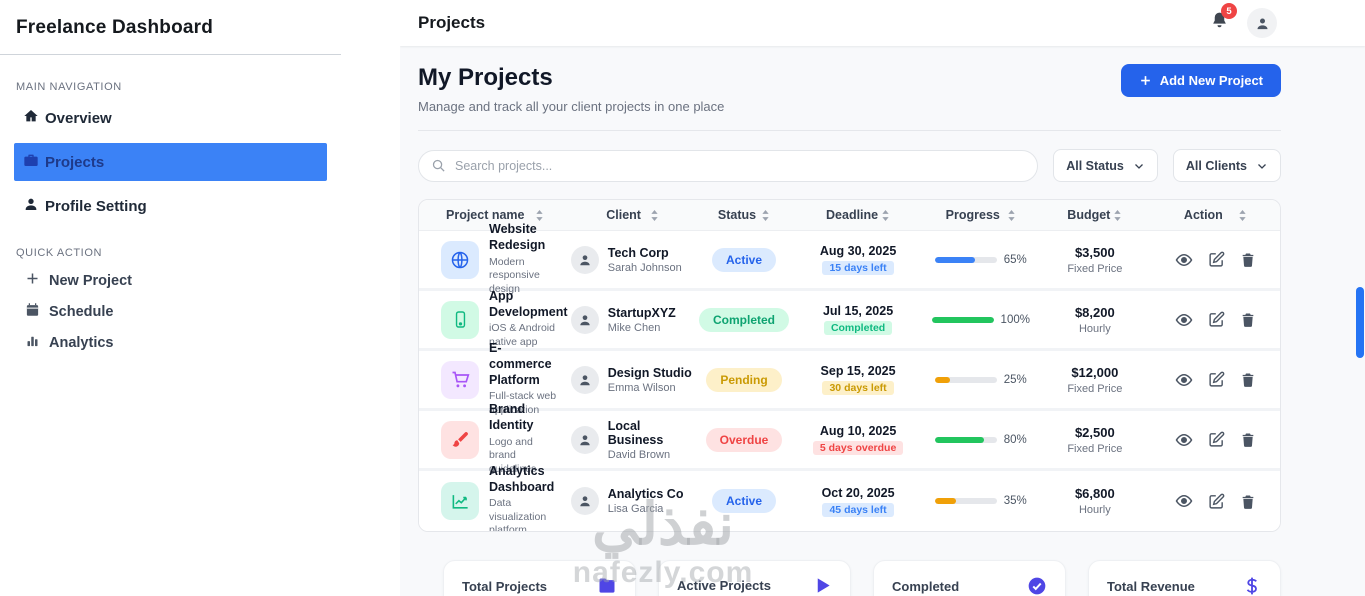 The image size is (1365, 596). I want to click on sidebar-item-profile-setting: Profile Setting, so click(170, 206).